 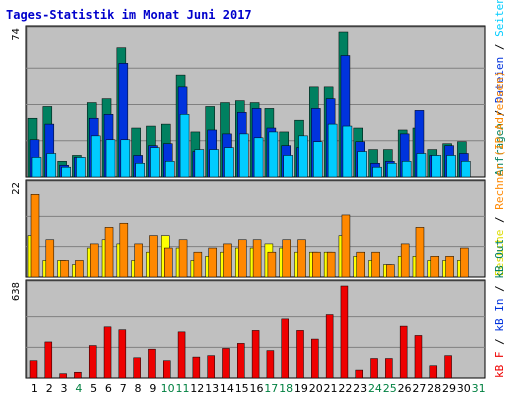 I want to click on legend-text: kB Out, so click(x=499, y=259).